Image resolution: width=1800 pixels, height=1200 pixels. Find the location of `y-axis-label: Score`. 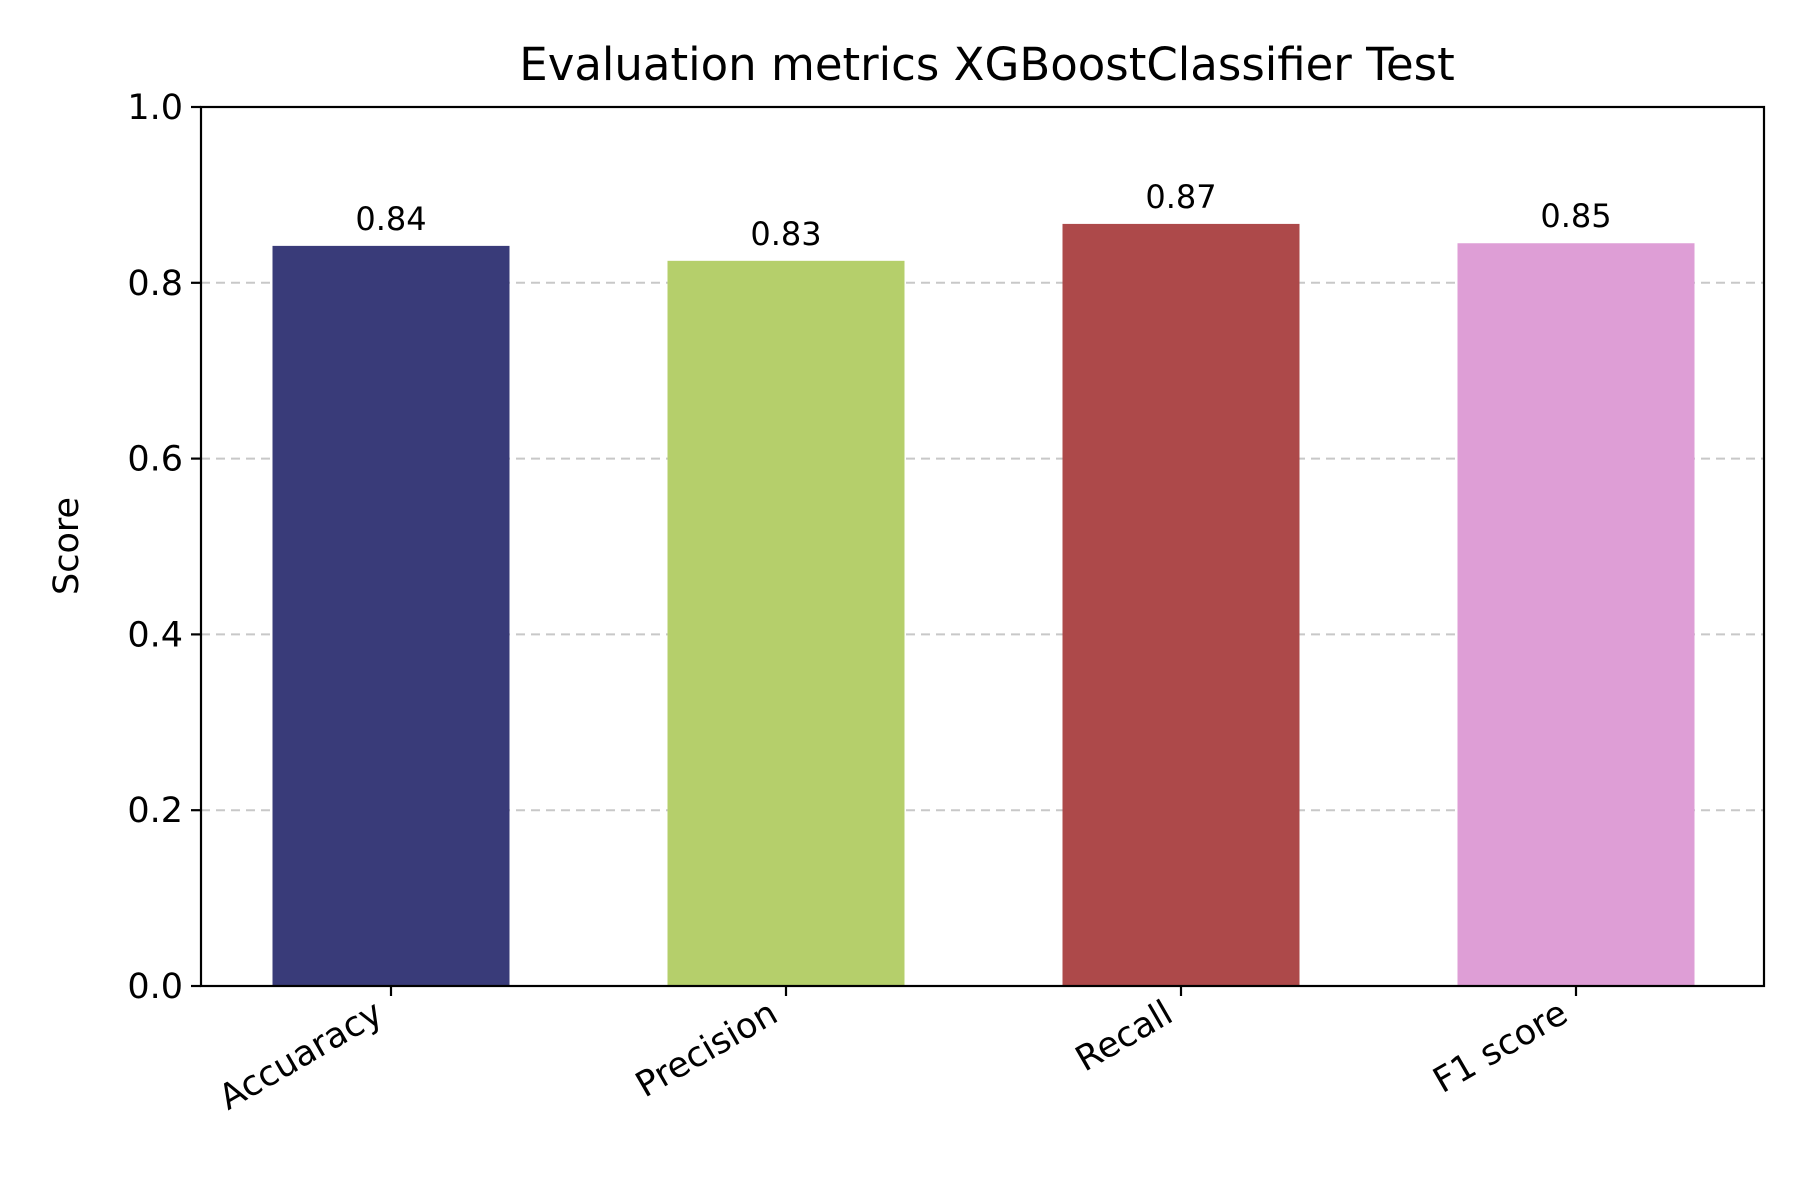

y-axis-label: Score is located at coordinates (67, 546).